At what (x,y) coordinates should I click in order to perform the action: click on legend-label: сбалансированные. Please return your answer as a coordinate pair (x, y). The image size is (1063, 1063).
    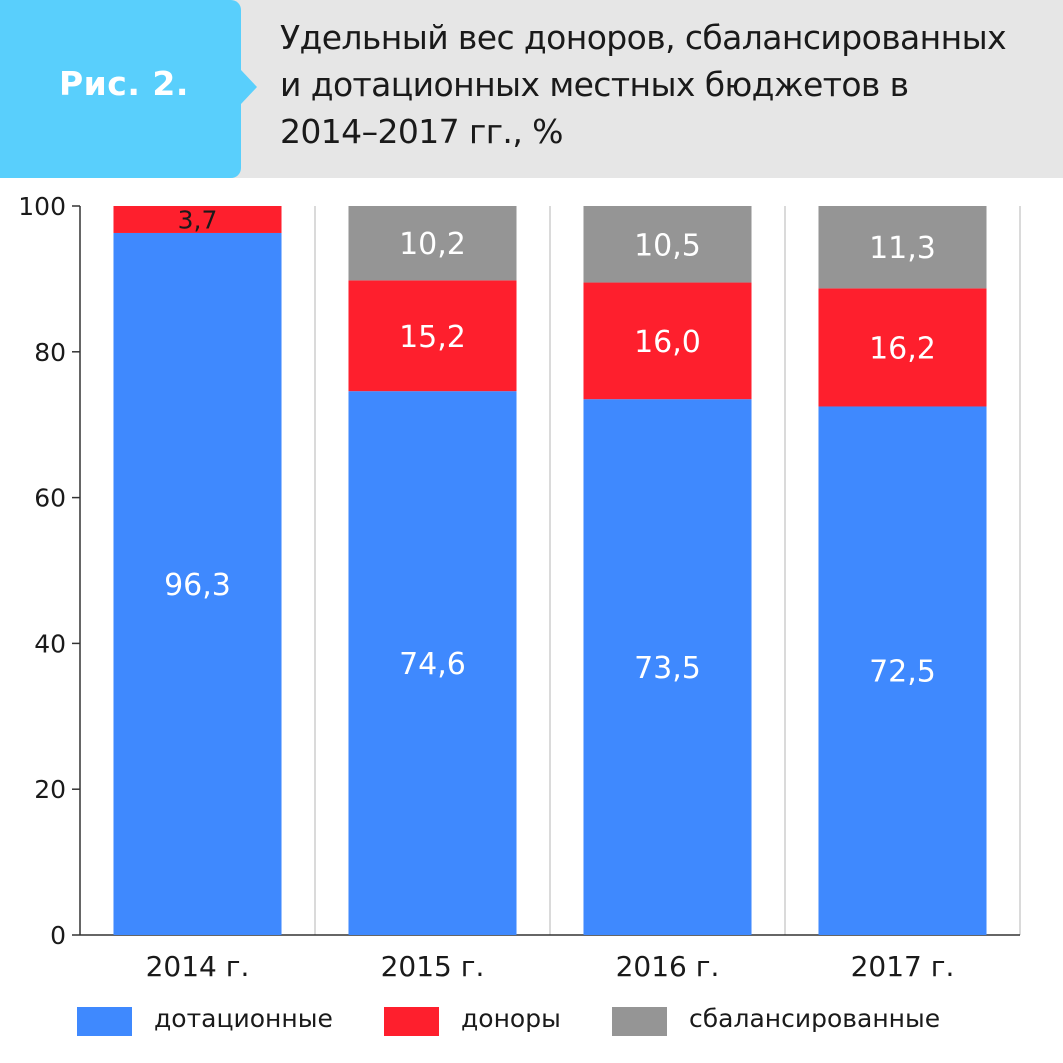
    Looking at the image, I should click on (815, 1018).